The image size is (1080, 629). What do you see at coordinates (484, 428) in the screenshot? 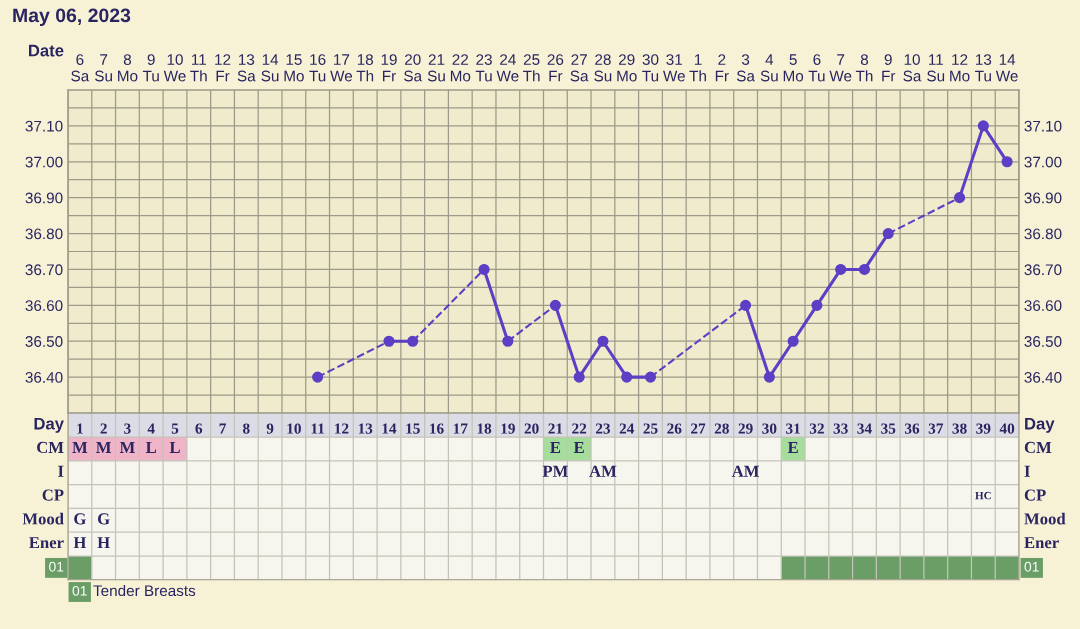
I see `x-tick-label: 18` at bounding box center [484, 428].